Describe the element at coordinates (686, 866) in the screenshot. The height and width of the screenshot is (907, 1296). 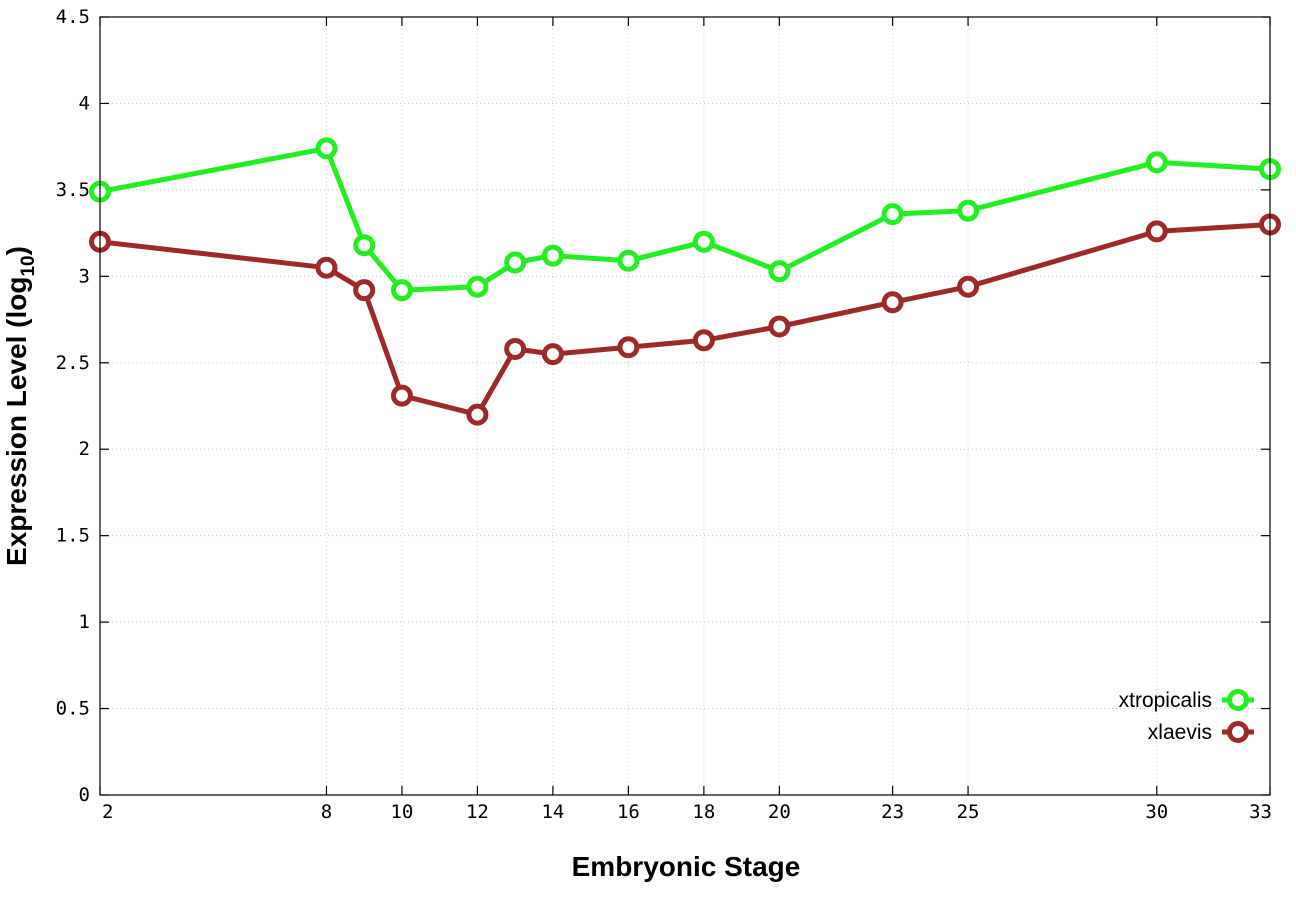
I see `x-axis-title: Embryonic Stage` at that location.